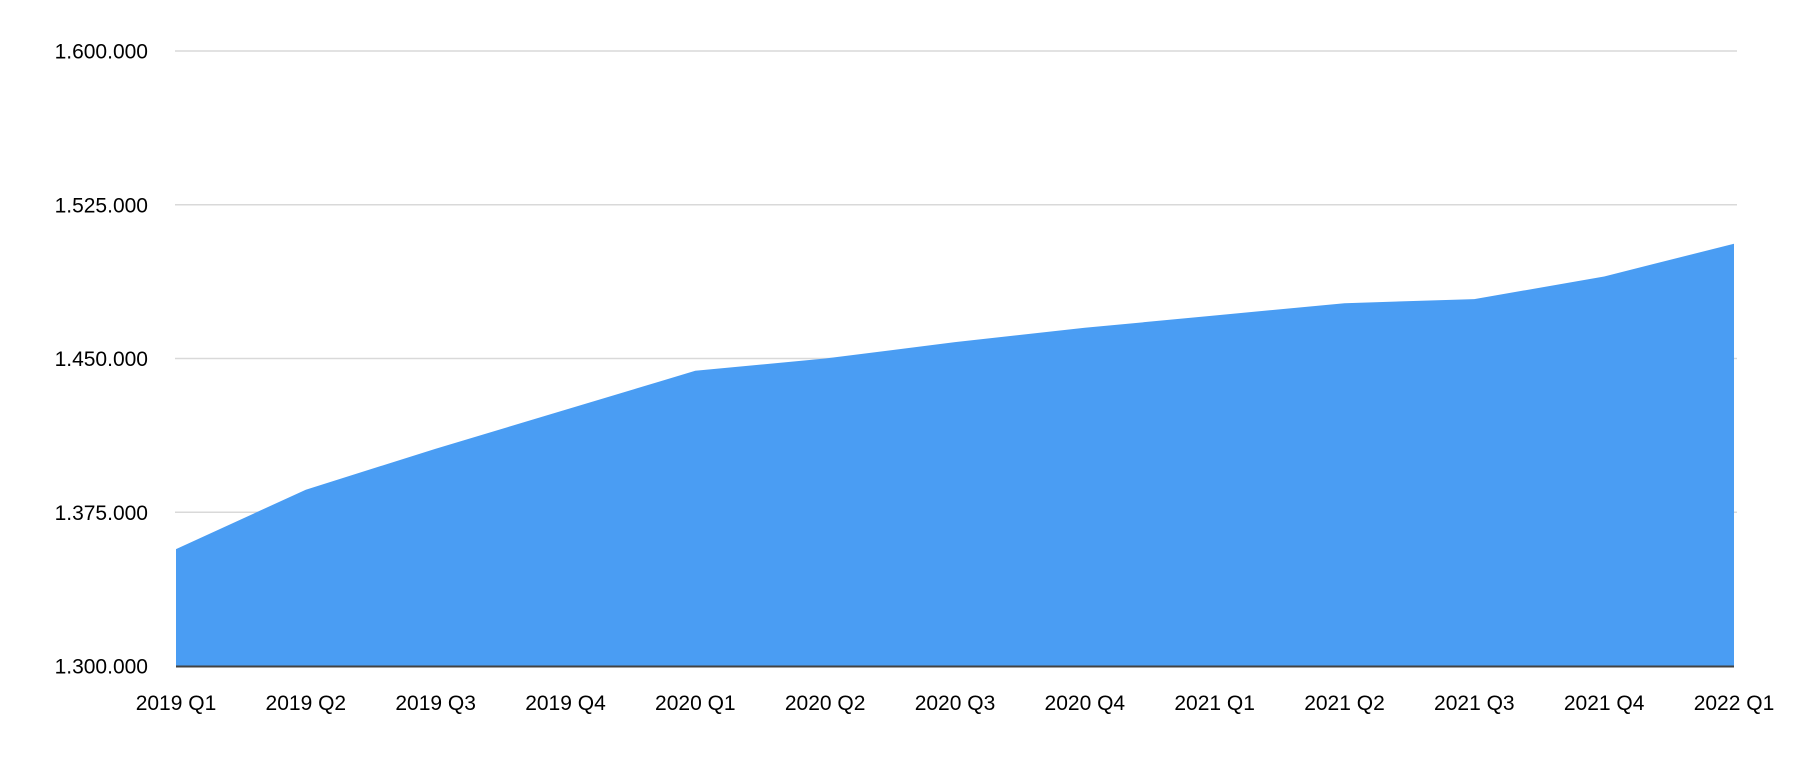 The width and height of the screenshot is (1804, 784). What do you see at coordinates (101, 359) in the screenshot?
I see `y-axis-tick-label: 1.450.000` at bounding box center [101, 359].